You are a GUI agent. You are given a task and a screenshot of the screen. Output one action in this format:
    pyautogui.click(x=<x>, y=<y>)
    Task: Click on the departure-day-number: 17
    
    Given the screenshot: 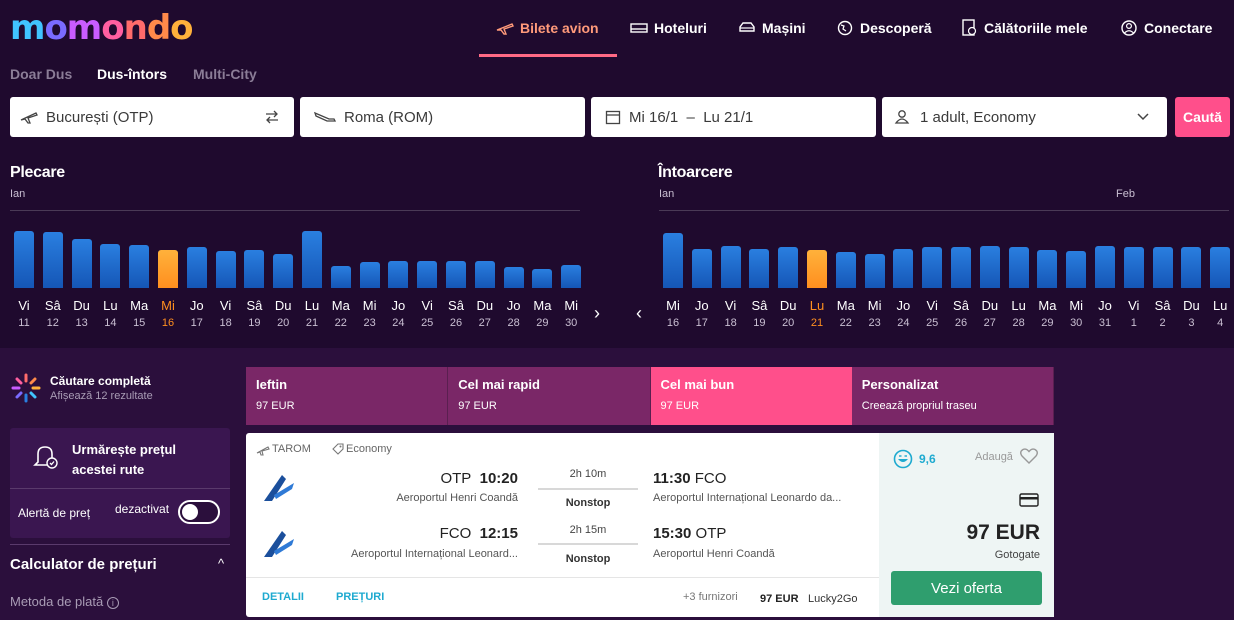 What is the action you would take?
    pyautogui.click(x=196, y=323)
    